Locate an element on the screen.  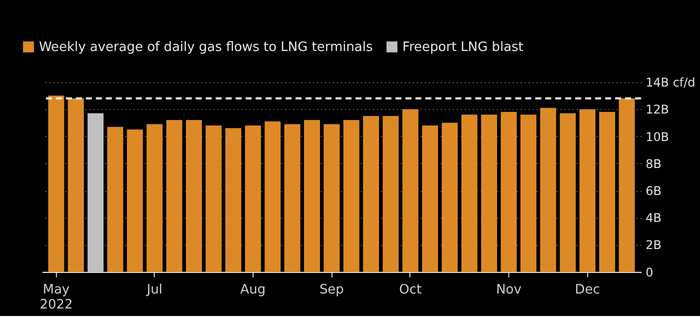
x-tick-label: Dec is located at coordinates (587, 290).